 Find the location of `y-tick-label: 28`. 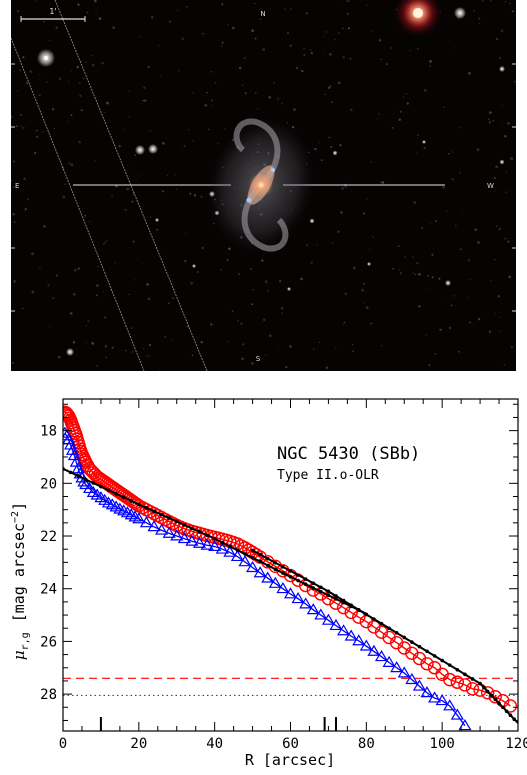

y-tick-label: 28 is located at coordinates (48, 695).